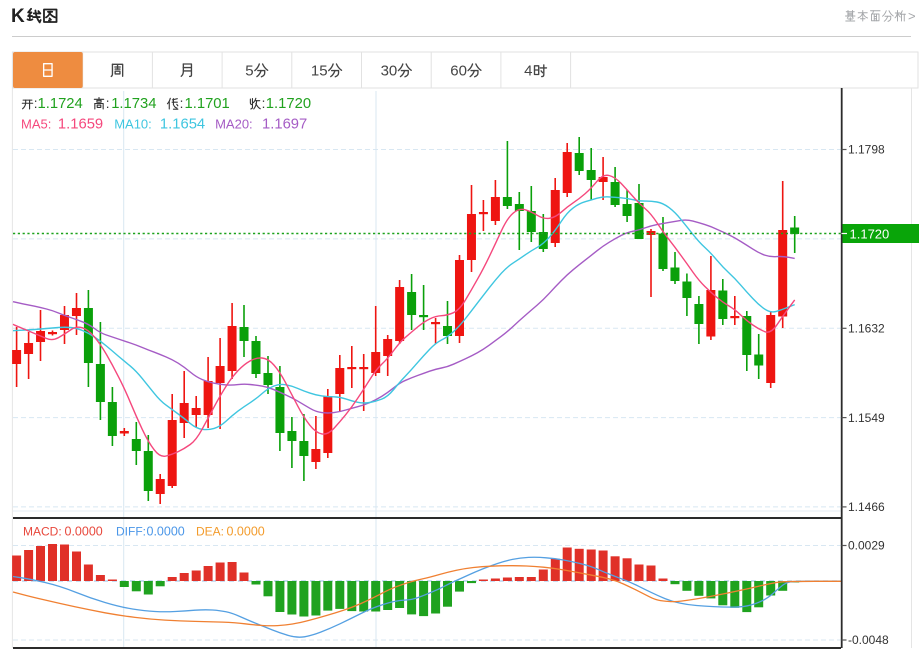 The image size is (919, 650). I want to click on svg-text: 1.1659, so click(80, 125).